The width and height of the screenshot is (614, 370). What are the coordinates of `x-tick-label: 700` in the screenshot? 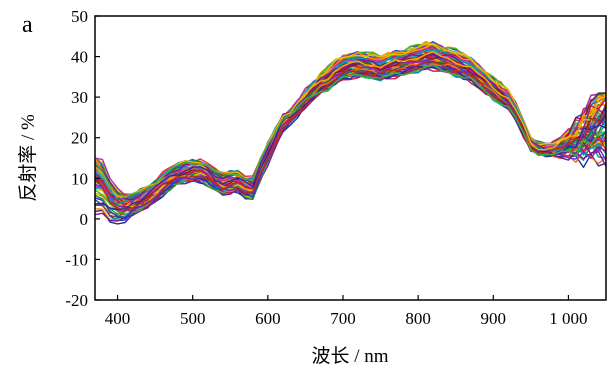 It's located at (343, 318).